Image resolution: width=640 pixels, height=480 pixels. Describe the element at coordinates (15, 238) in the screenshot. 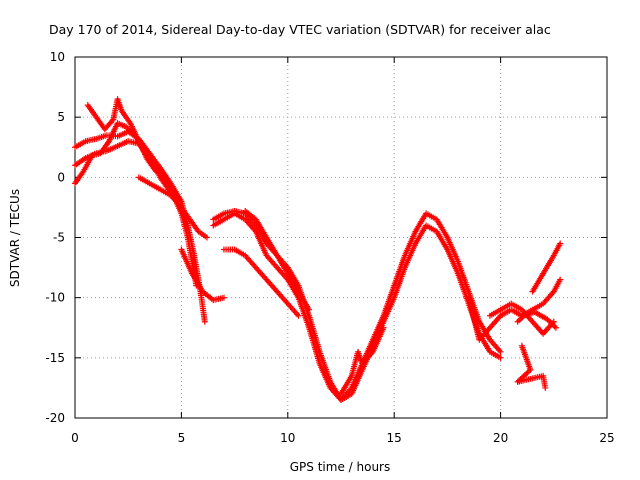

I see `y-axis-label: SDTVAR / TECUs` at that location.